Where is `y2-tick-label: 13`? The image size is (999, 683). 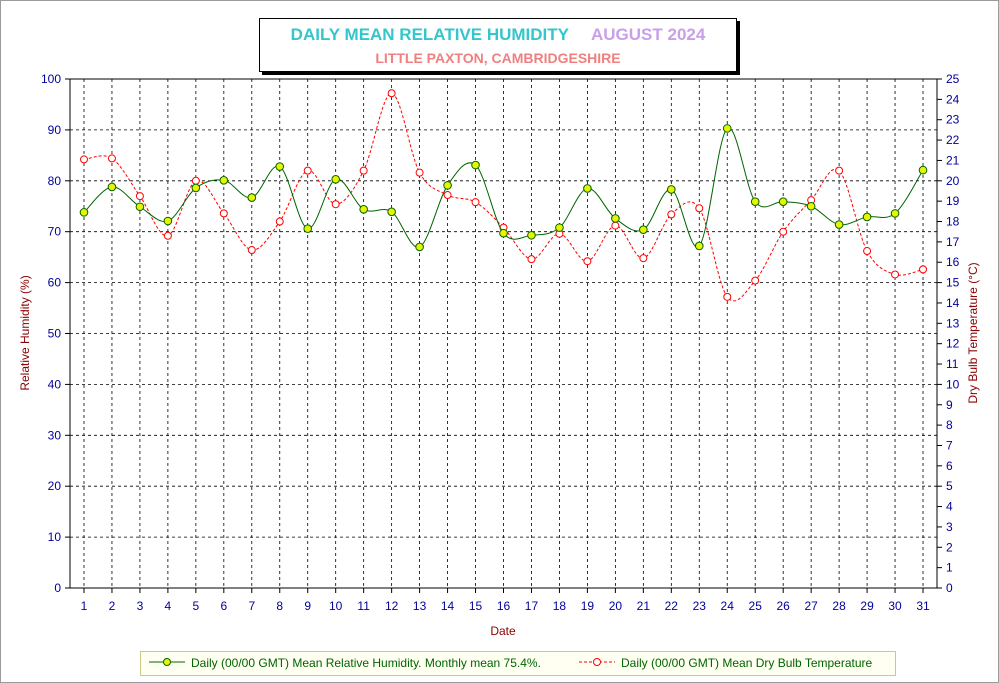 y2-tick-label: 13 is located at coordinates (953, 323).